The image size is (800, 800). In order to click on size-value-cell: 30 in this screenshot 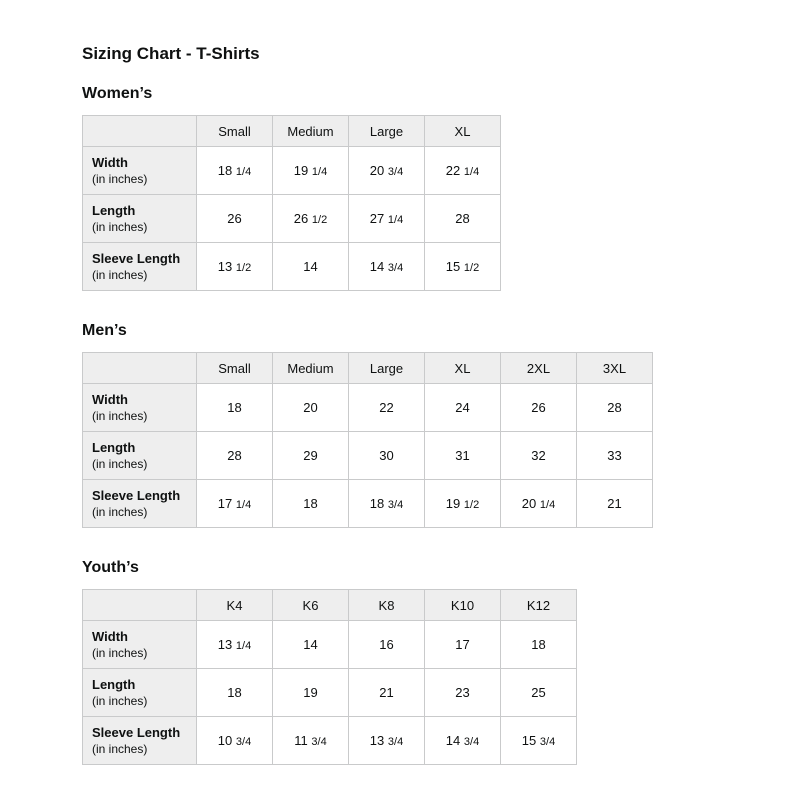, I will do `click(386, 455)`.